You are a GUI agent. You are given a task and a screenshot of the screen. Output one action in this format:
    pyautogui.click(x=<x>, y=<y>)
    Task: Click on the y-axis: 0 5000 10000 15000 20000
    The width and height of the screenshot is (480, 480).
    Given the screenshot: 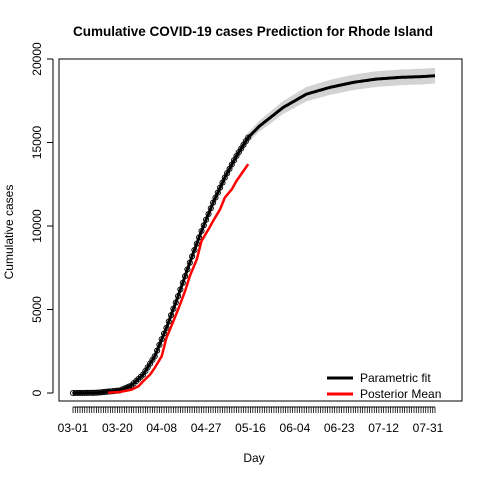 What is the action you would take?
    pyautogui.click(x=42, y=219)
    